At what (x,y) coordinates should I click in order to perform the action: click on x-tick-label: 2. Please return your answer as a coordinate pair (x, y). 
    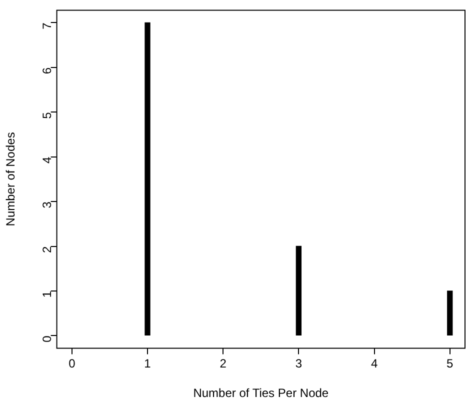
    Looking at the image, I should click on (223, 363).